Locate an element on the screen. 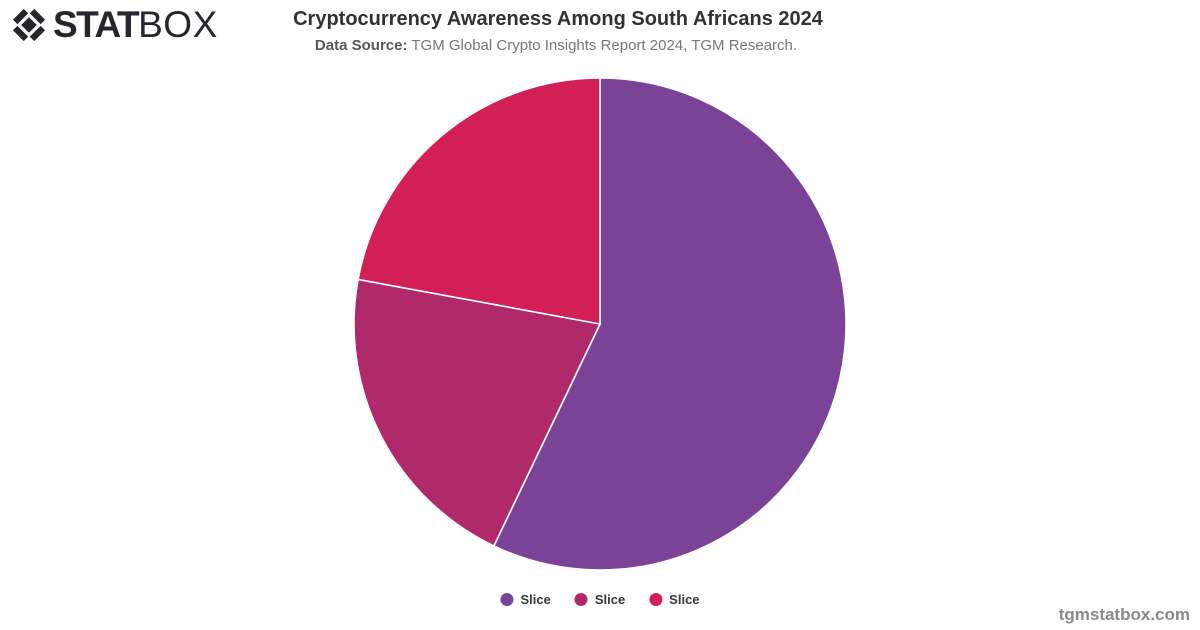  statbox-logo: STATBOX is located at coordinates (114, 25).